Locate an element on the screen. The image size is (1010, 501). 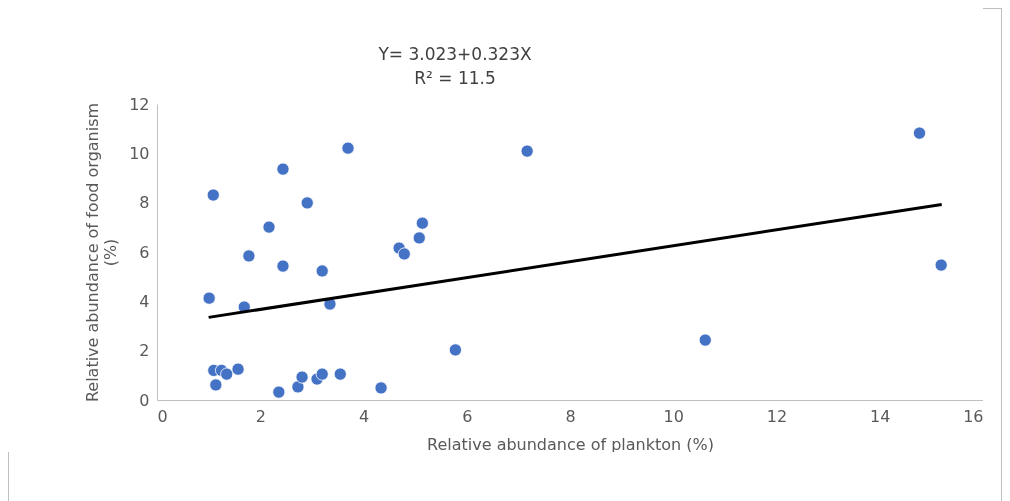
text: R² = 11.5 is located at coordinates (455, 78).